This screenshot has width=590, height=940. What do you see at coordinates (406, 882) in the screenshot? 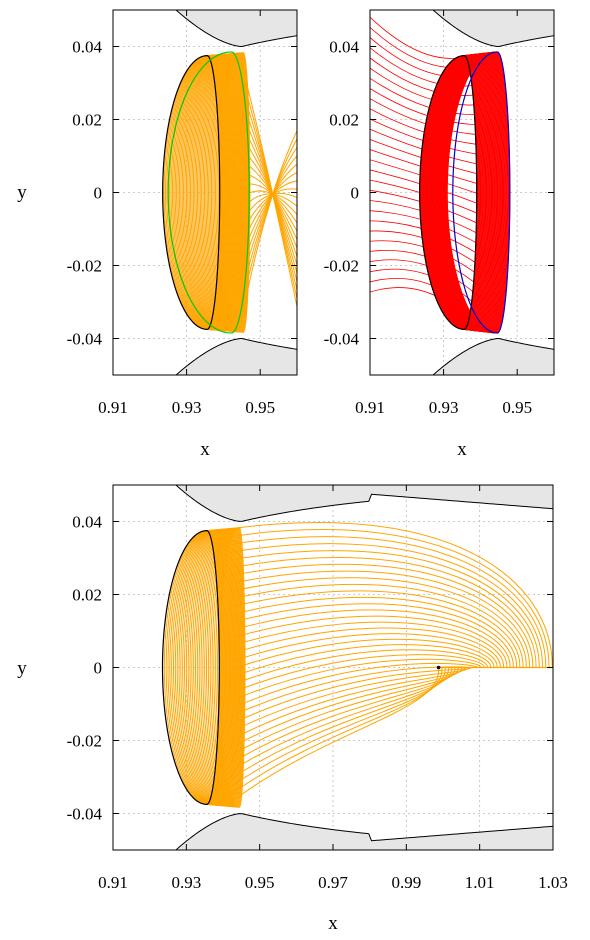
I see `x-tick-label: 0.99` at bounding box center [406, 882].